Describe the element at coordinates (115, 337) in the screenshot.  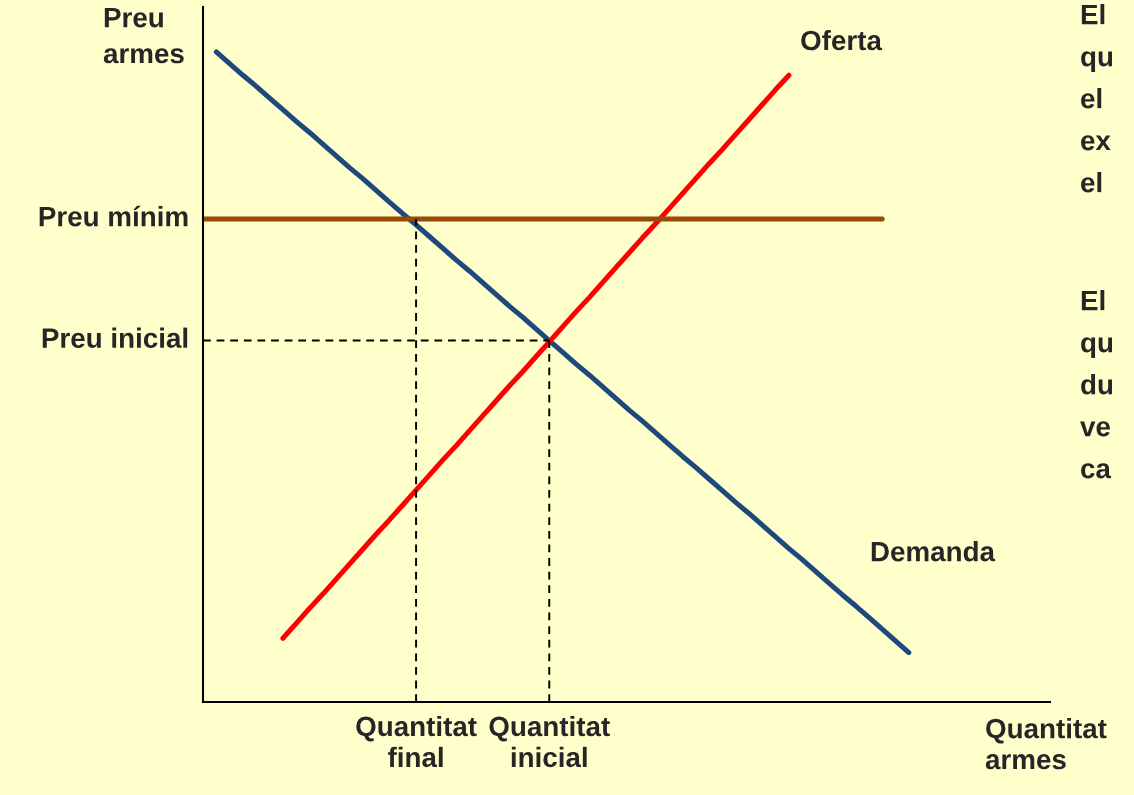
I see `series-label: Preu inicial` at that location.